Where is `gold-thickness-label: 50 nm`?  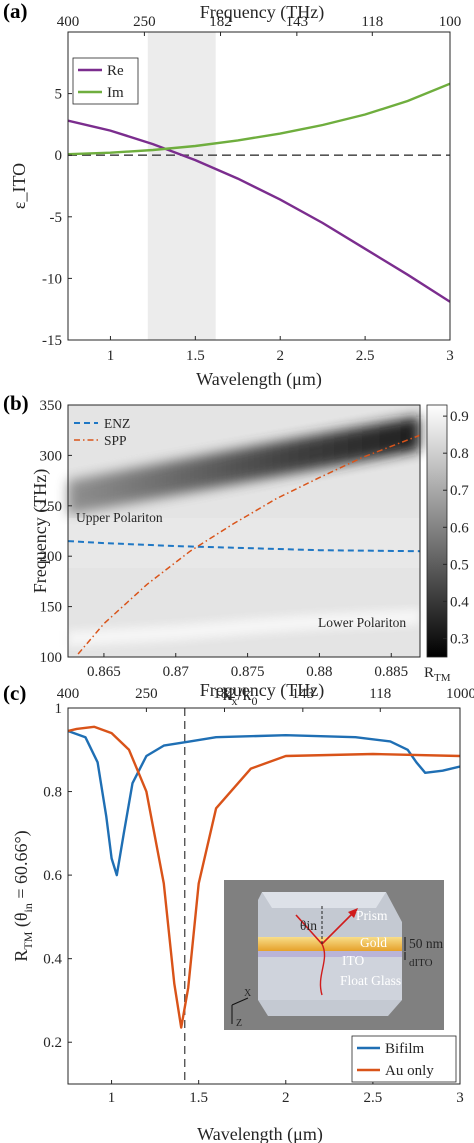 gold-thickness-label: 50 nm is located at coordinates (426, 943).